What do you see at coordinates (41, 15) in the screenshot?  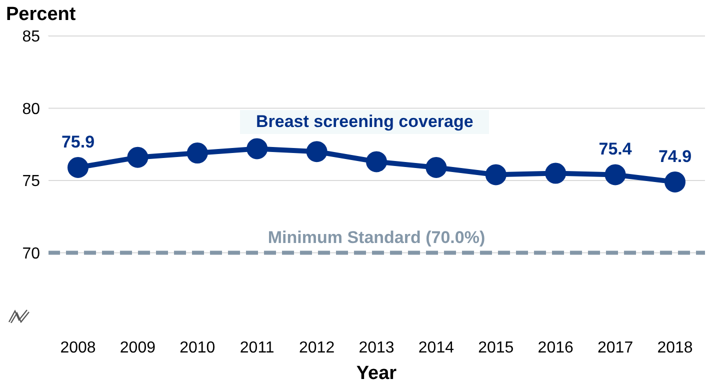 I see `y-axis-title: Percent` at bounding box center [41, 15].